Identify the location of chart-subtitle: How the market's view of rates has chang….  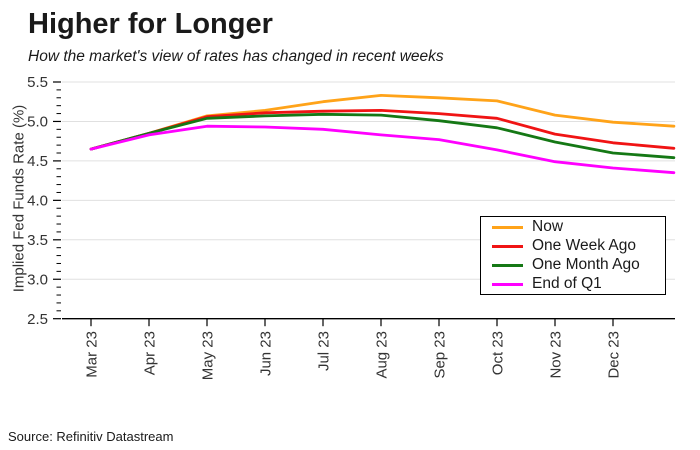
(236, 56).